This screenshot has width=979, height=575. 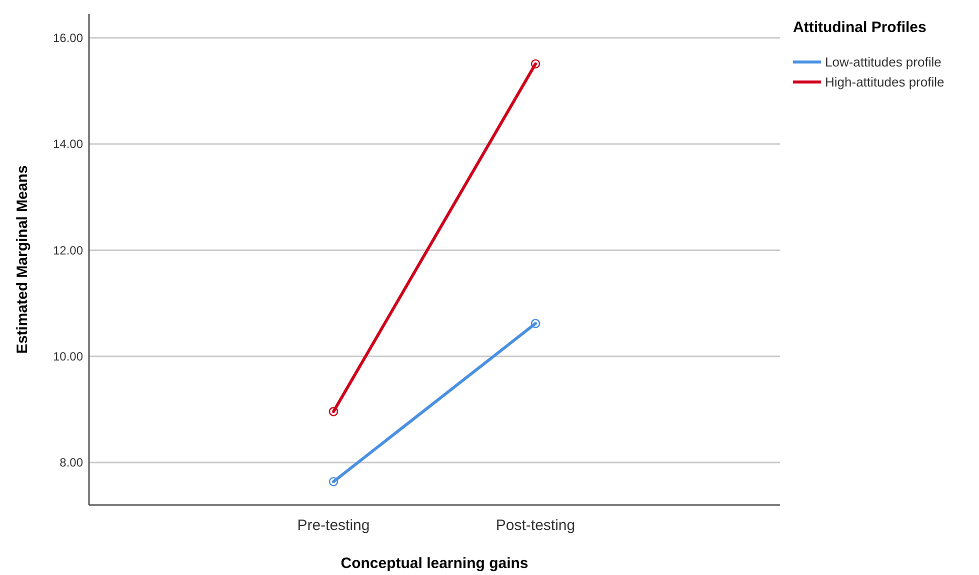 I want to click on legend-label: Low-attitudes profile, so click(x=883, y=62).